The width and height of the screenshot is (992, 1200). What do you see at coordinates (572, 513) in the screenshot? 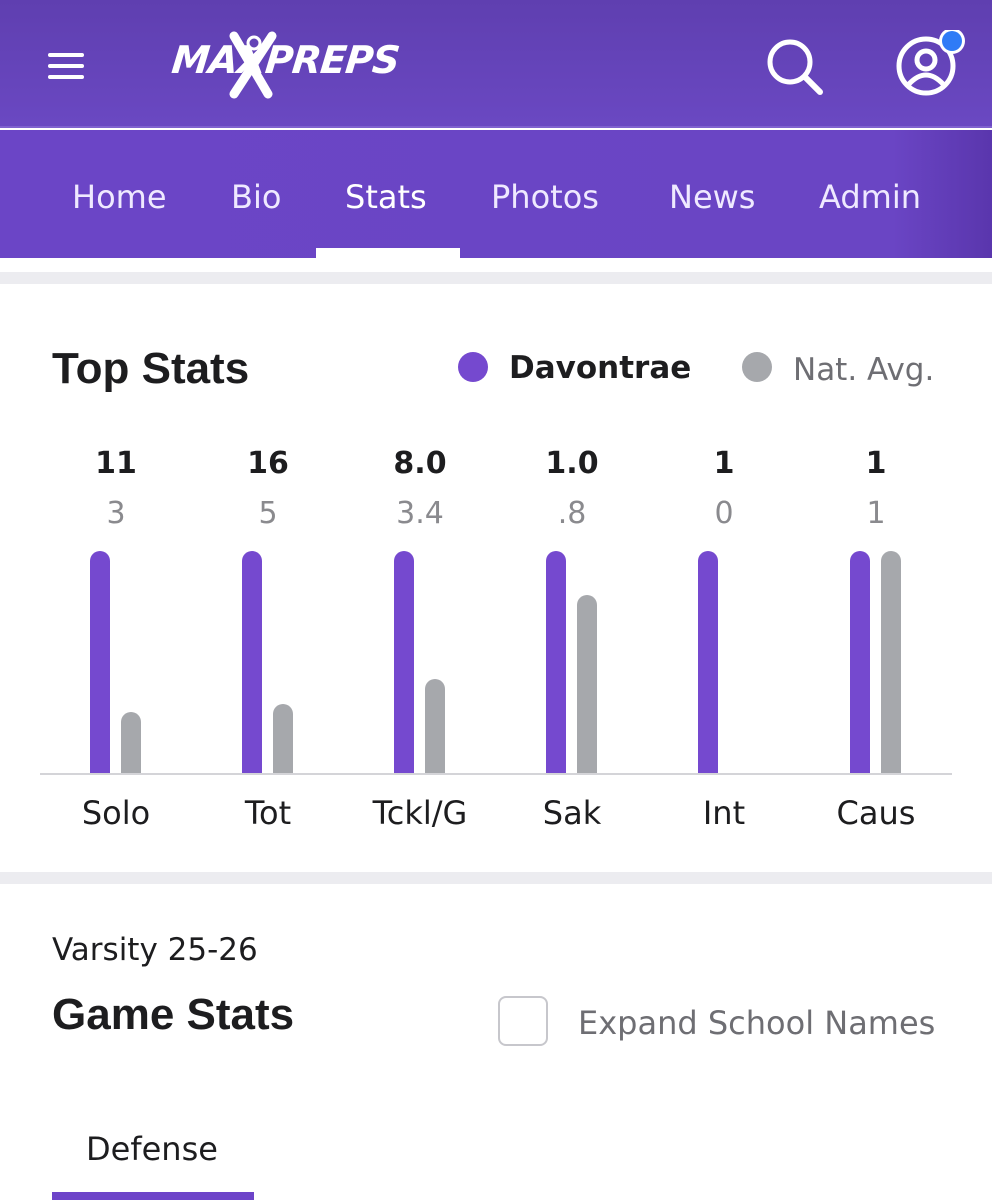
I see `avg-value-label: .8` at bounding box center [572, 513].